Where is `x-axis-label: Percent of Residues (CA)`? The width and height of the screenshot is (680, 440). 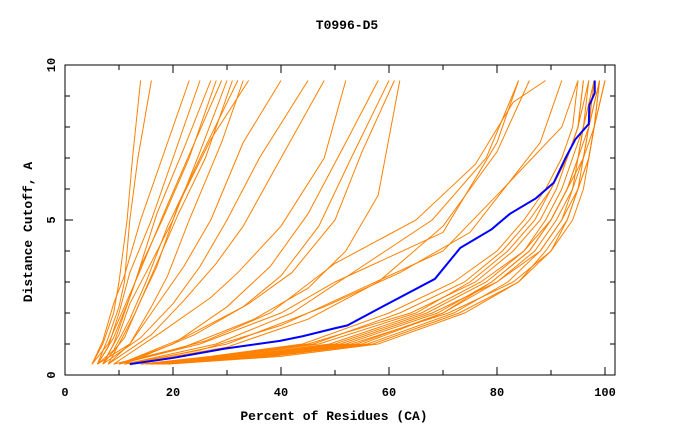 x-axis-label: Percent of Residues (CA) is located at coordinates (333, 416).